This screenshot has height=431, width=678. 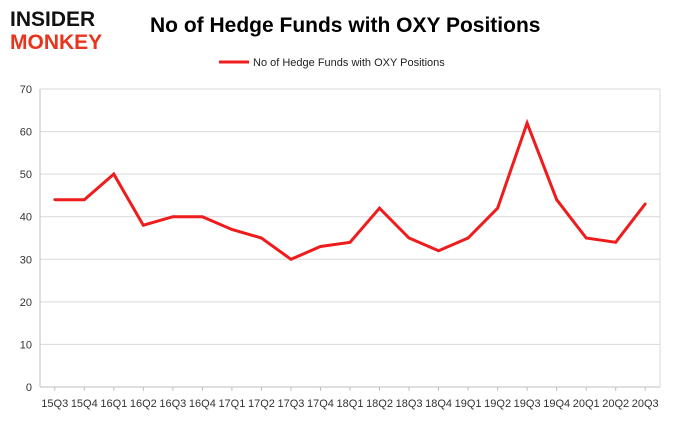 I want to click on insider-monkey-logo: INSIDER MONKEY, so click(x=56, y=30).